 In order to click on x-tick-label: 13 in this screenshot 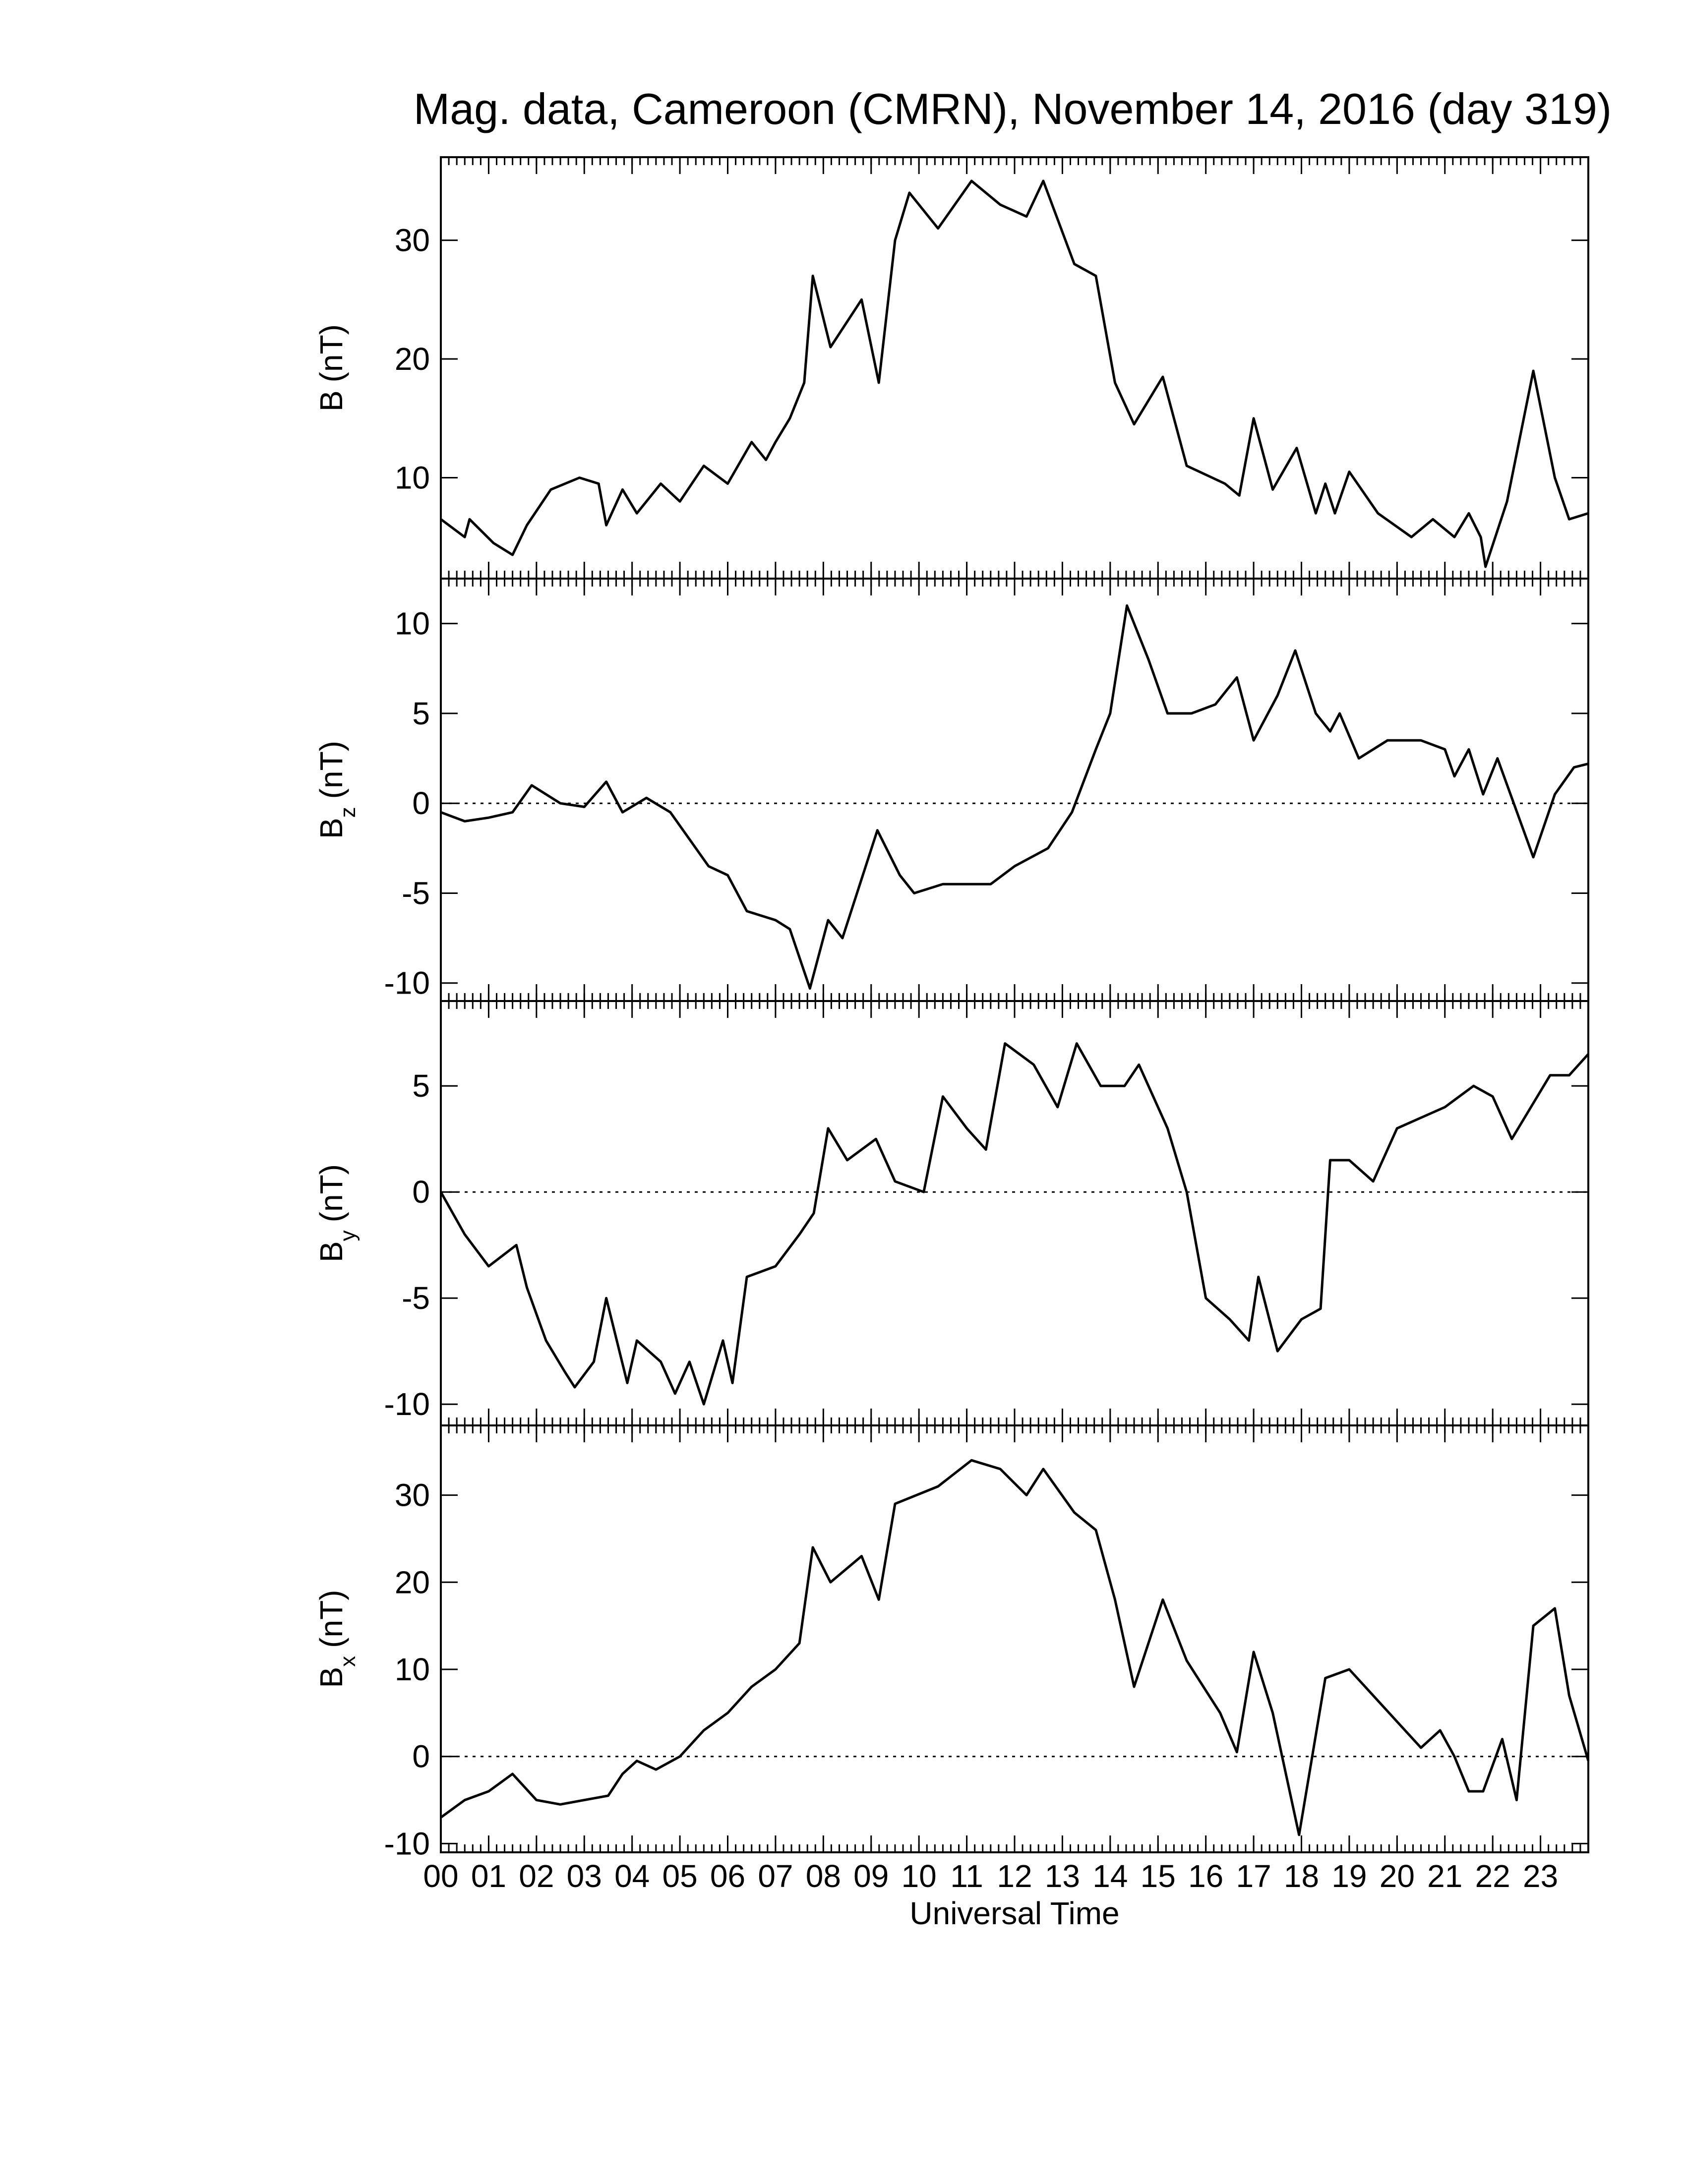, I will do `click(1063, 1876)`.